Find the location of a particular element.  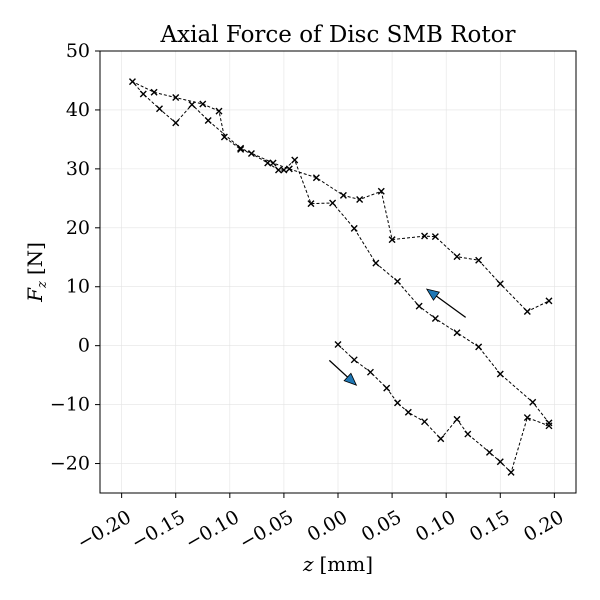

y-tick-label: 30 is located at coordinates (78, 169).